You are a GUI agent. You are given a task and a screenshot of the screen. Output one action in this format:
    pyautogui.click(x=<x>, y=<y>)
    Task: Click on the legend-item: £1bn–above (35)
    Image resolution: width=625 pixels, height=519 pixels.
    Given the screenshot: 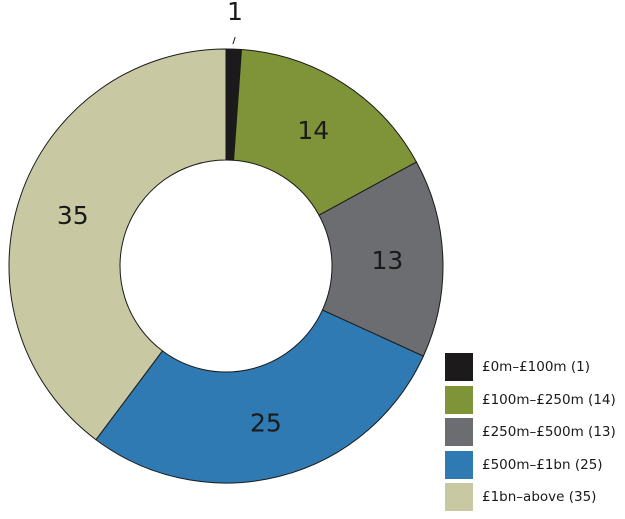 What is the action you would take?
    pyautogui.click(x=530, y=497)
    